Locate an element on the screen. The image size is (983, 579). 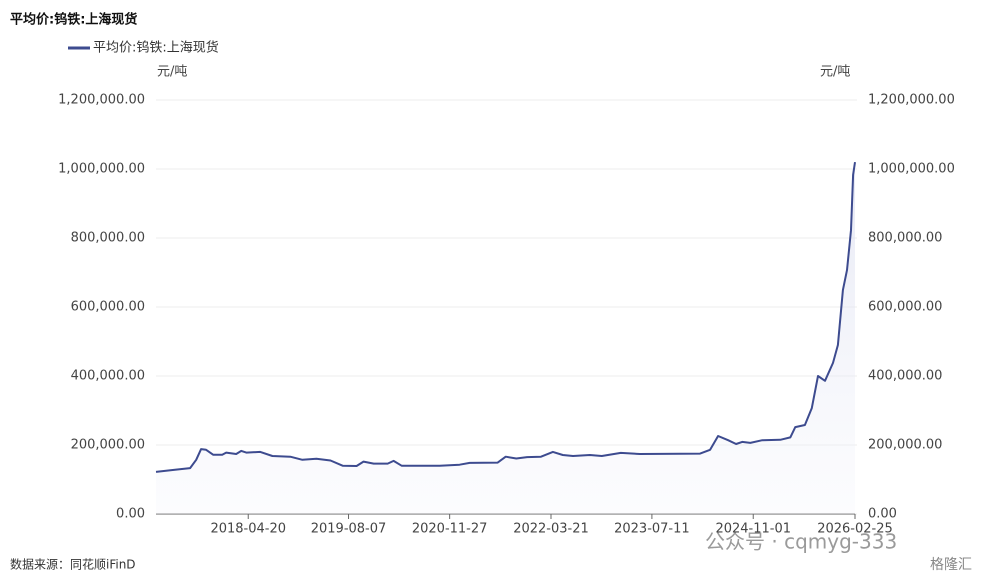
y-tick-label: 800,000.00 is located at coordinates (108, 238).